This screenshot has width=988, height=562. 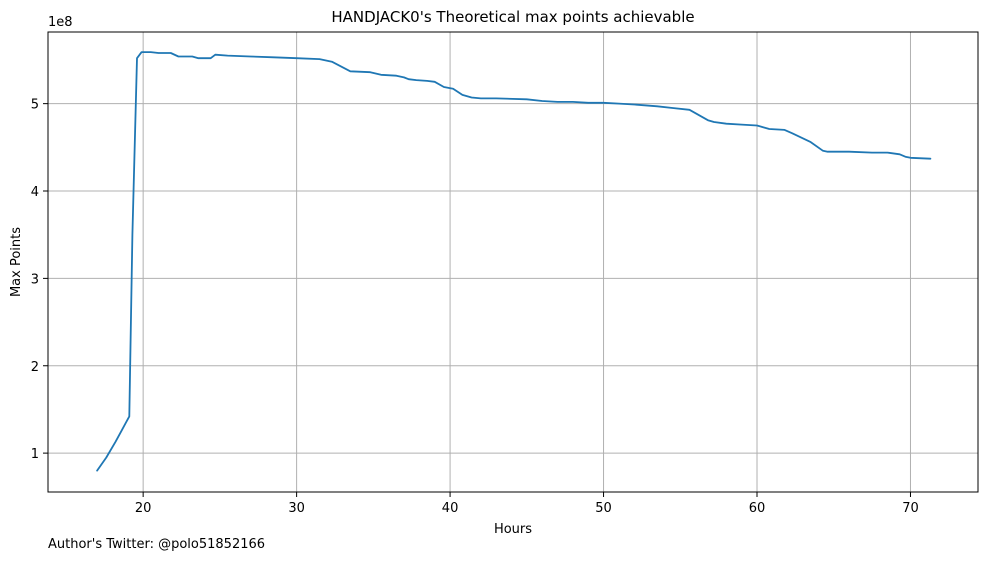 I want to click on y-axis-ticks: 1 2 3 4 5, so click(x=39, y=280).